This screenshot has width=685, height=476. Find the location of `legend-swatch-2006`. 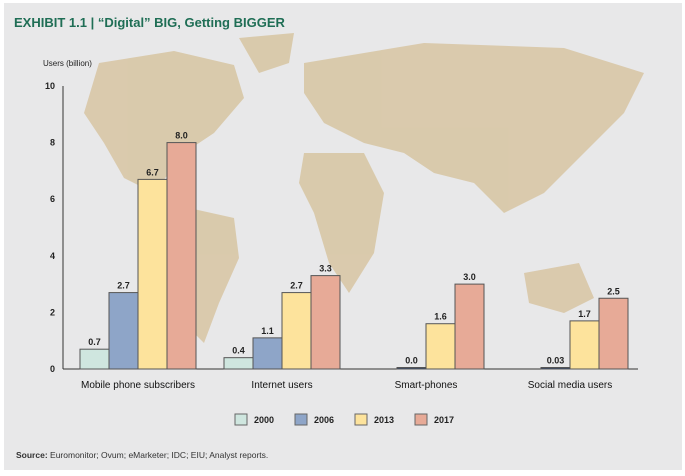

legend-swatch-2006 is located at coordinates (301, 419).